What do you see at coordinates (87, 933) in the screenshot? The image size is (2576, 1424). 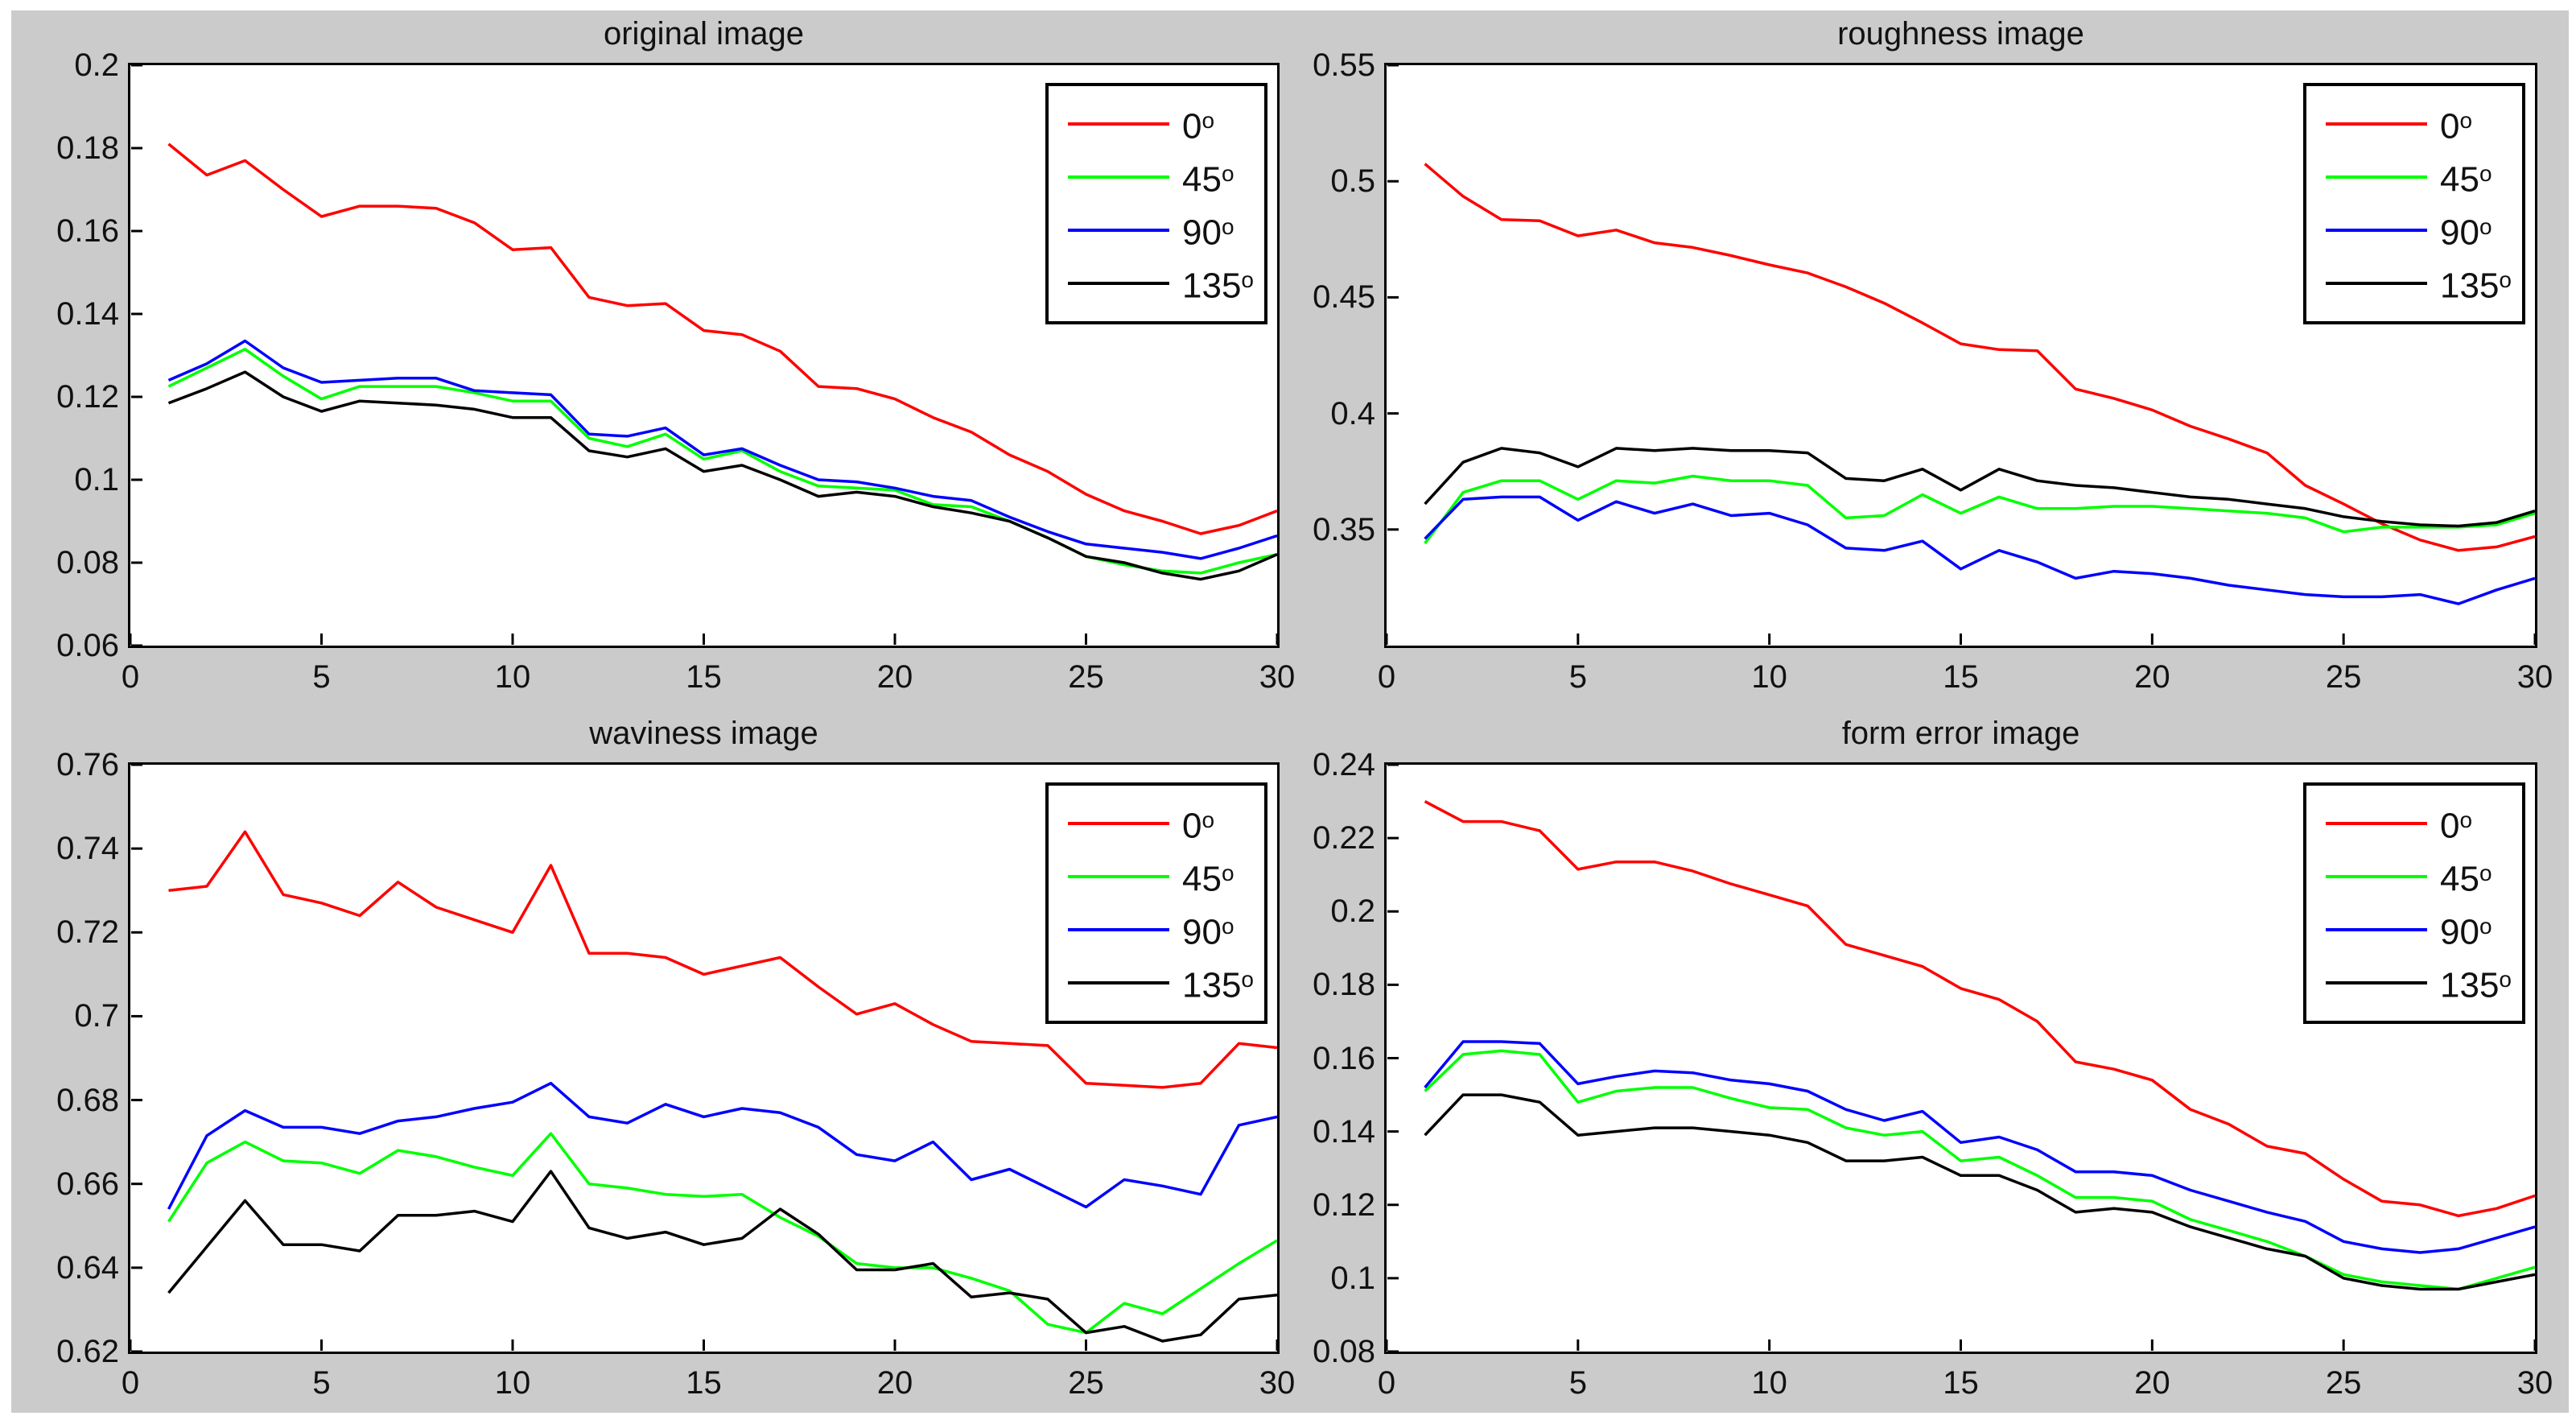 I see `y-axis-tick-label: 0.72` at bounding box center [87, 933].